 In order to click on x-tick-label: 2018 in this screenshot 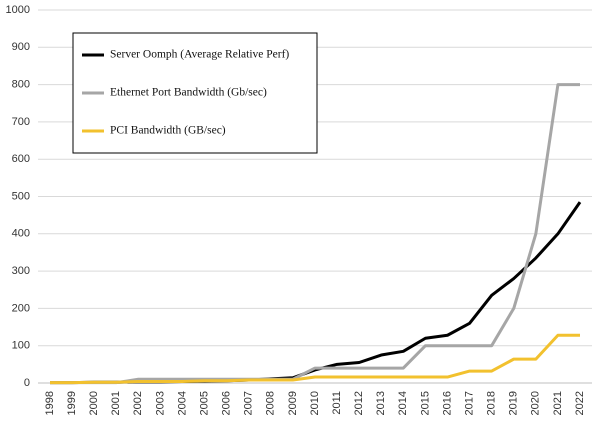, I will do `click(492, 403)`.